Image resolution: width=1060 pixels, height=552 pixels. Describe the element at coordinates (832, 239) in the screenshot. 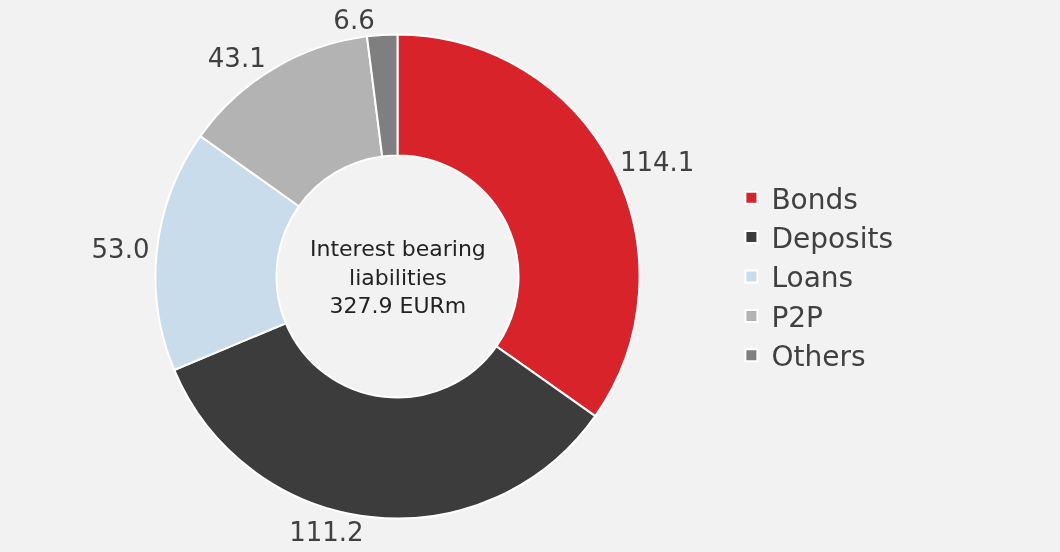

I see `legend-label: Deposits` at that location.